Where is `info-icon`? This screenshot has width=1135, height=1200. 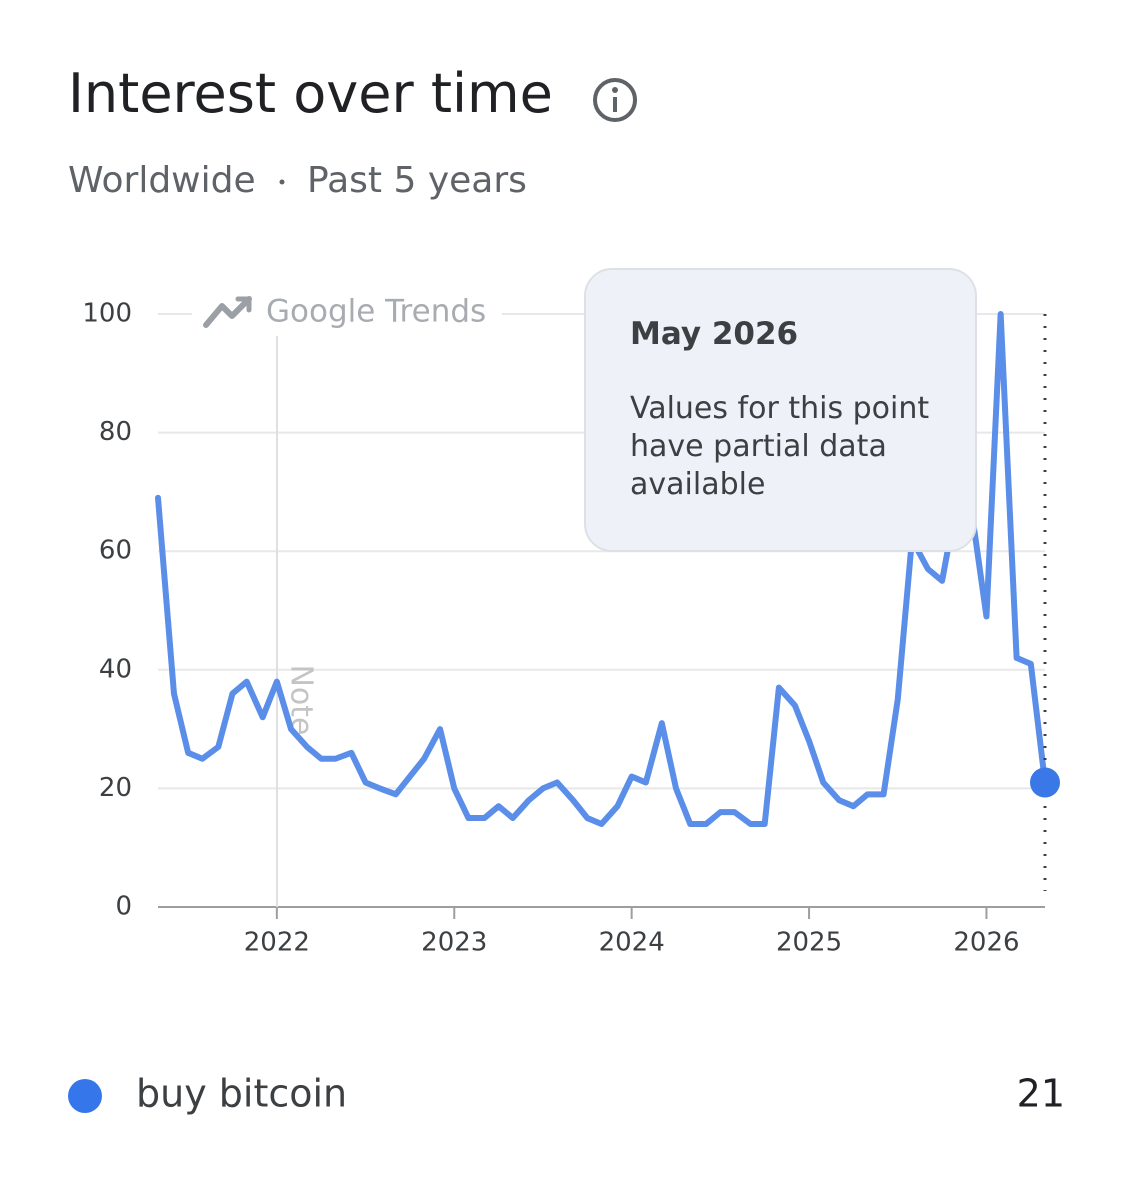 info-icon is located at coordinates (615, 100).